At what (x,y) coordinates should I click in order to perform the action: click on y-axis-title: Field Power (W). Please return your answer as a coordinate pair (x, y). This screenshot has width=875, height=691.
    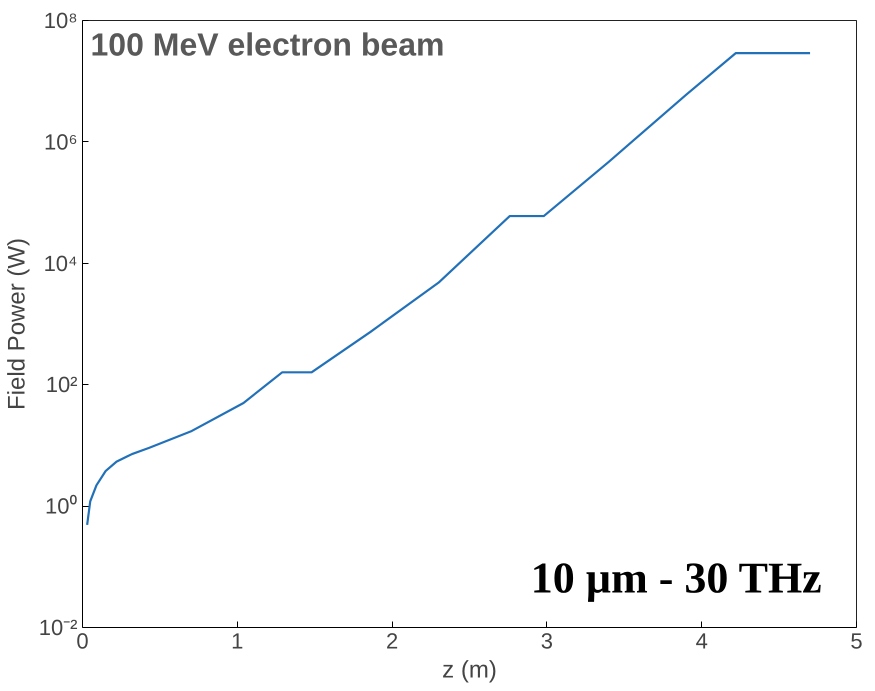
    Looking at the image, I should click on (17, 324).